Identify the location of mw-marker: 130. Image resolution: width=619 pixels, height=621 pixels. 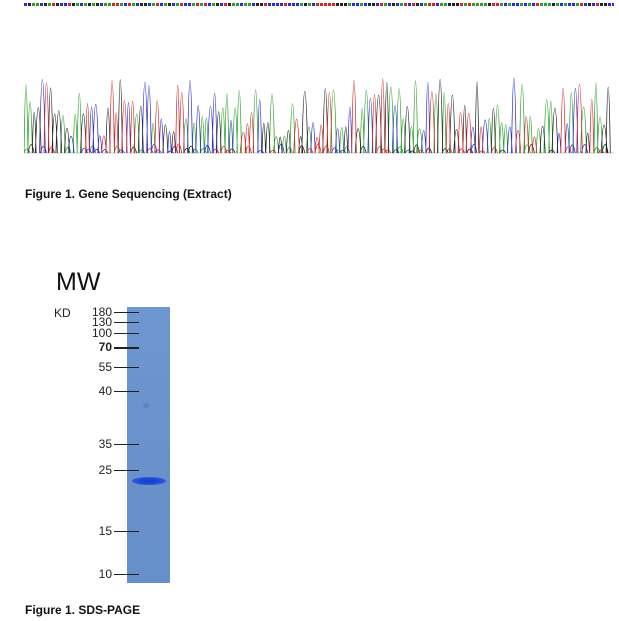
(110, 322).